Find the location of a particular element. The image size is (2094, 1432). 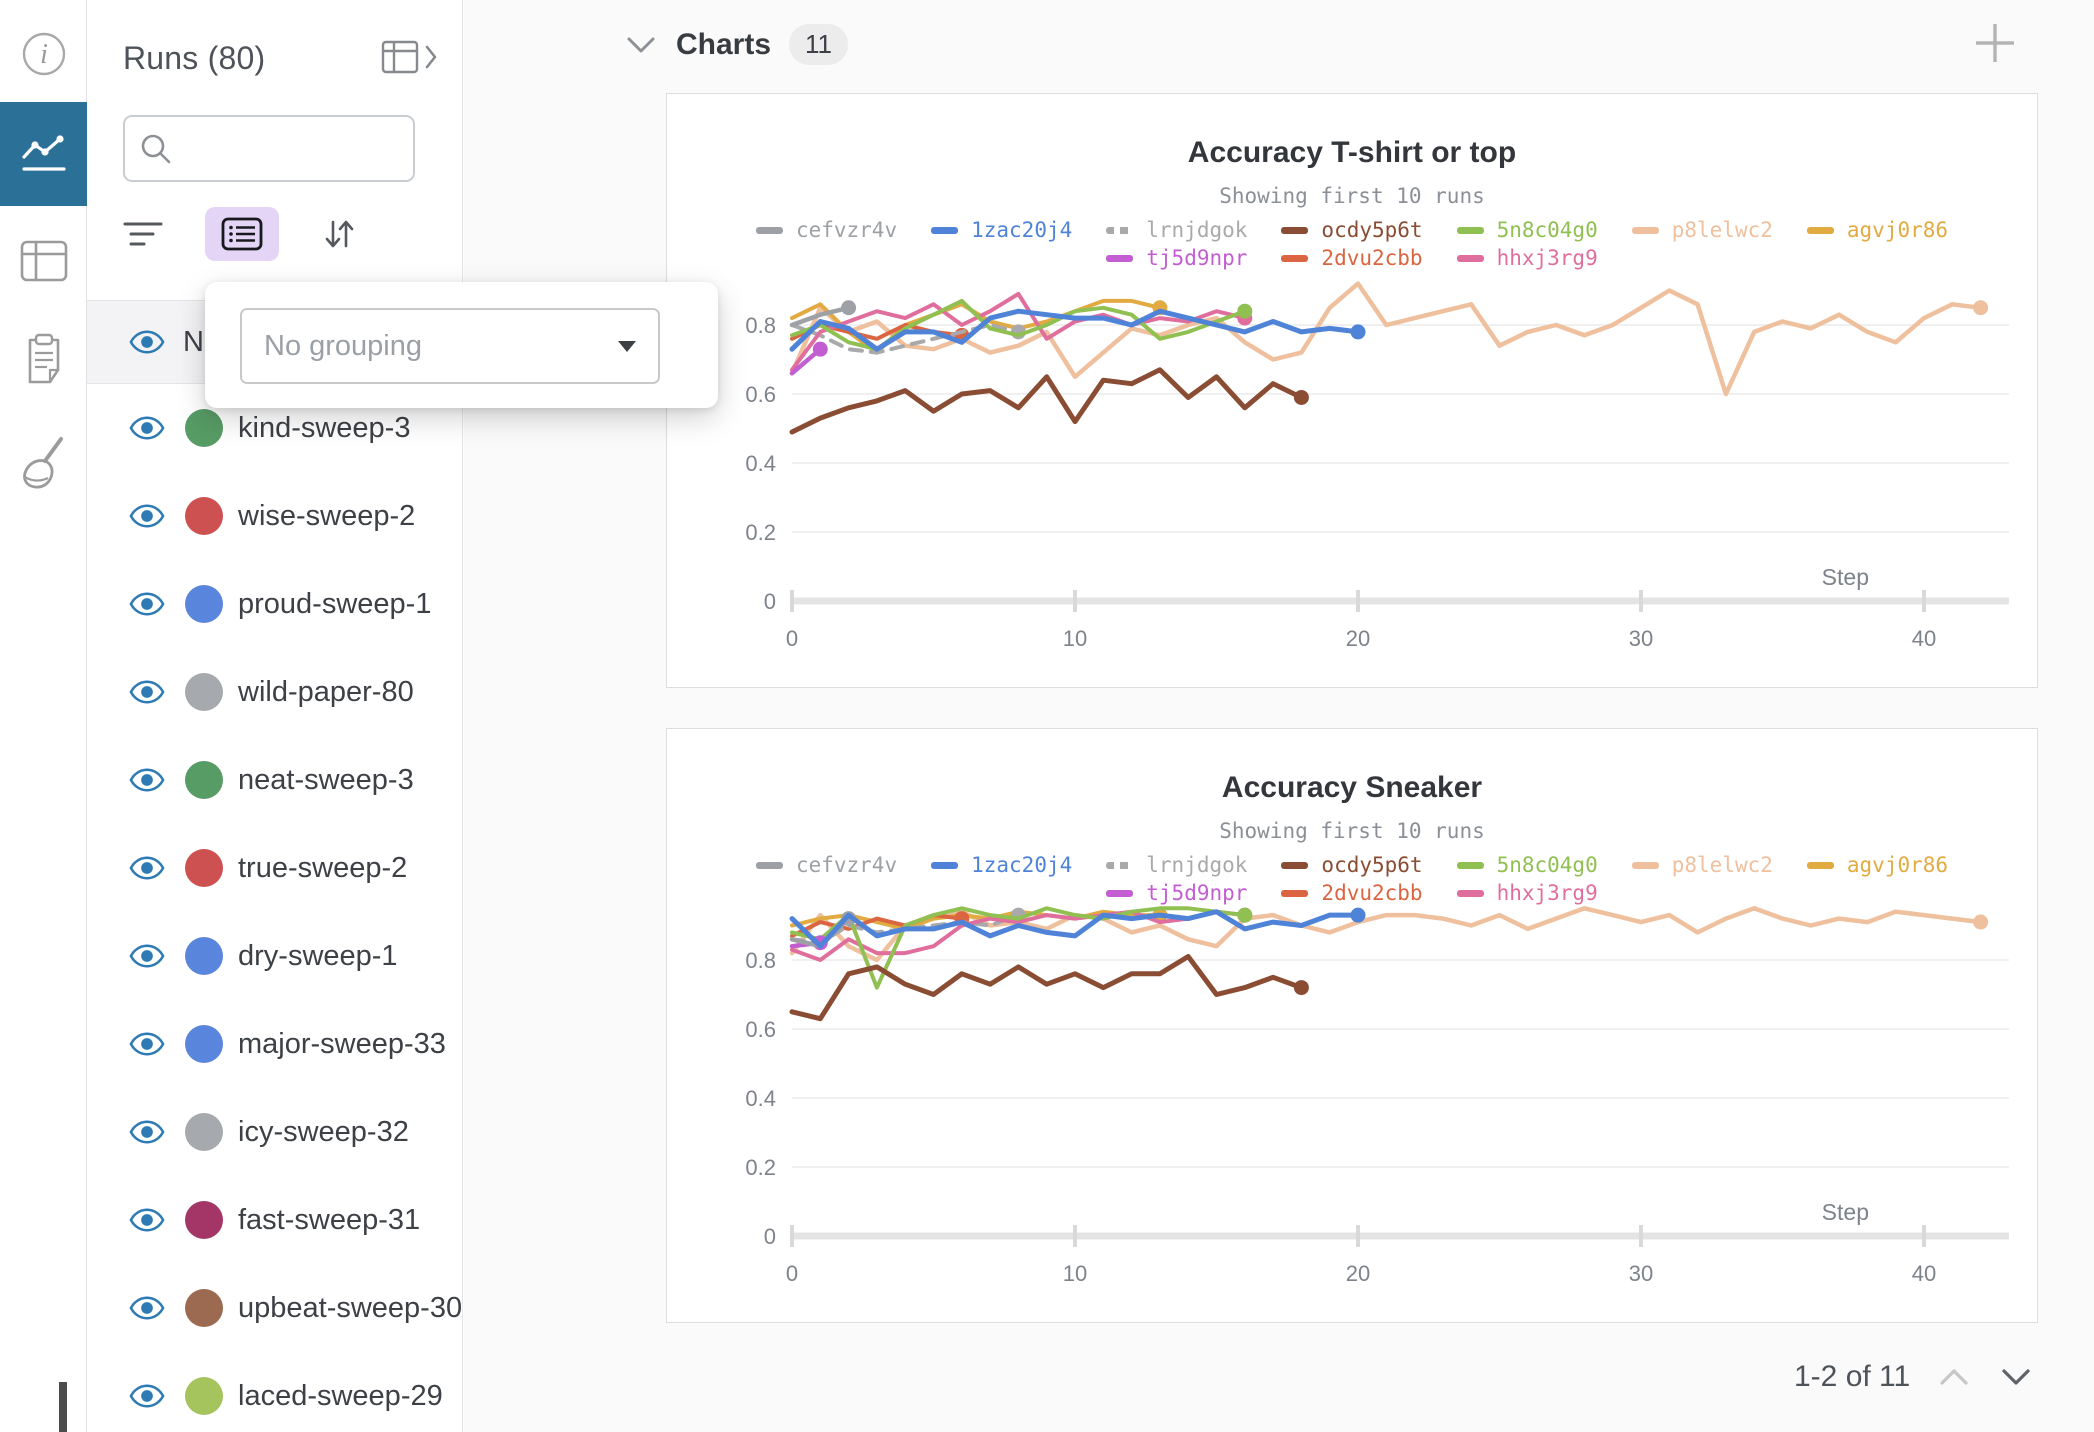

run-color-dot is located at coordinates (204, 956).